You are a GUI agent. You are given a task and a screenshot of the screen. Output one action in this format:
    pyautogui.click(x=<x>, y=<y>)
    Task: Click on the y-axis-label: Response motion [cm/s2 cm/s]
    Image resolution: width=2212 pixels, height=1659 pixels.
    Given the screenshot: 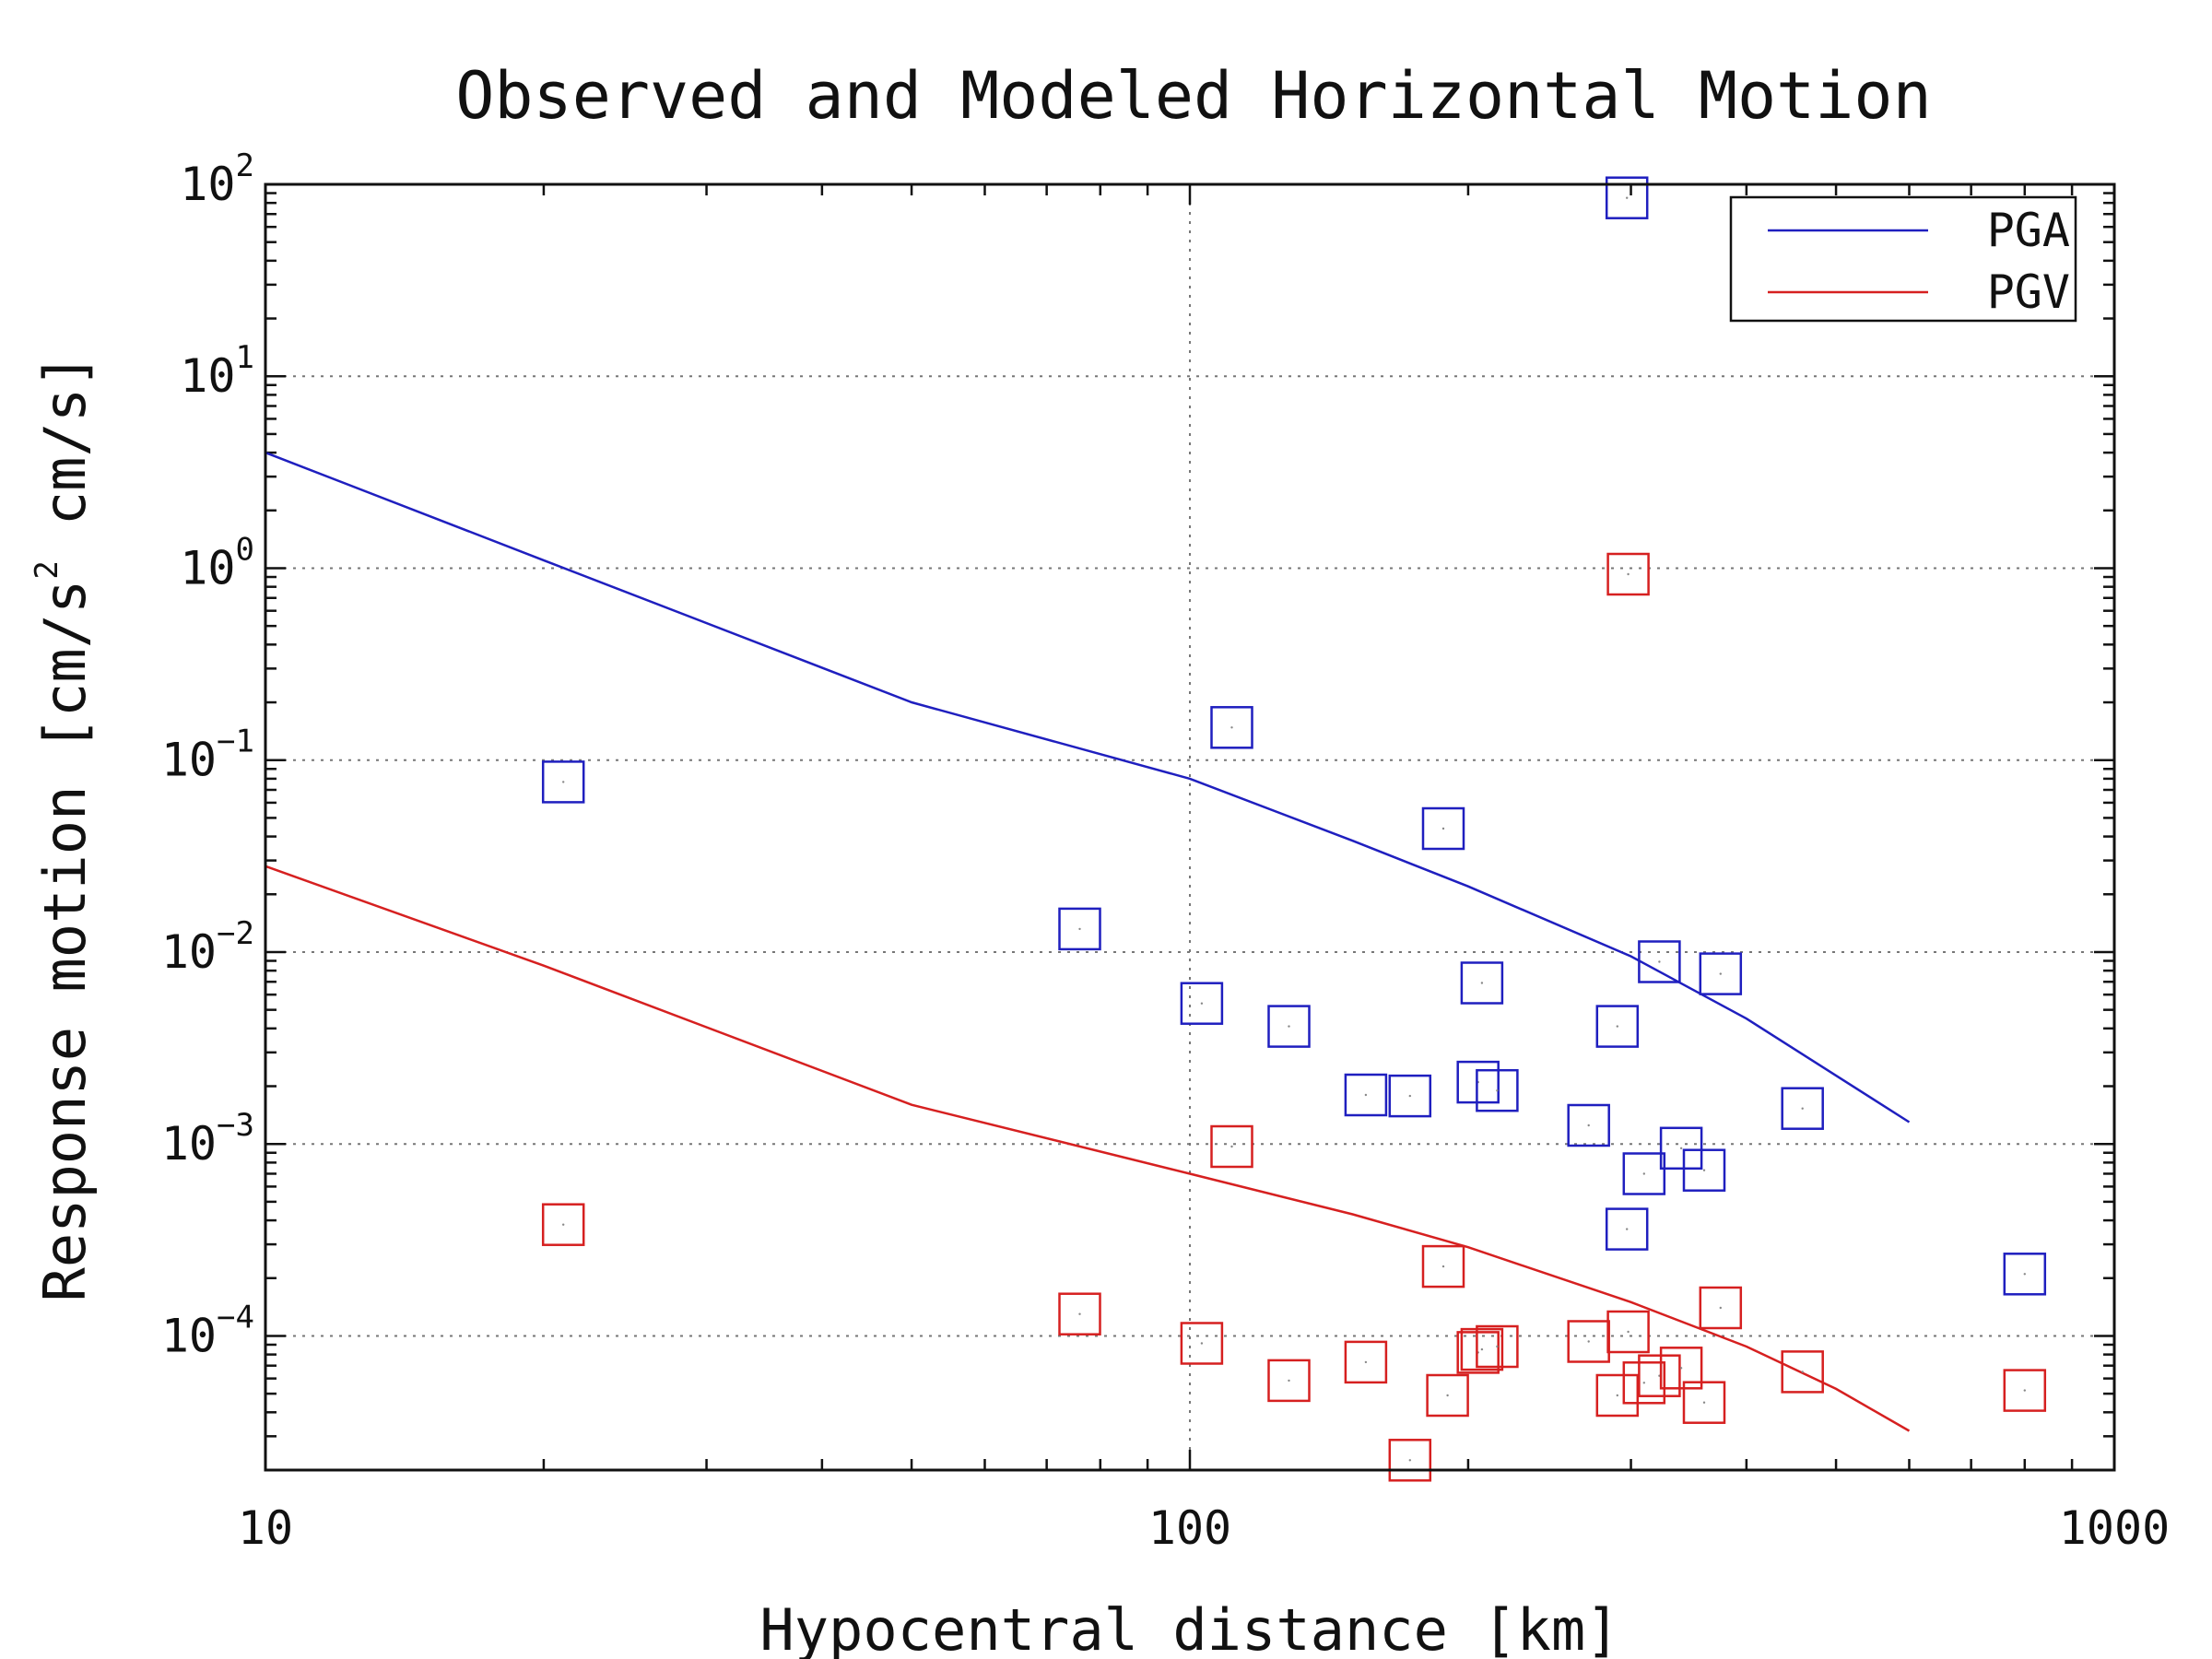 What is the action you would take?
    pyautogui.click(x=64, y=828)
    